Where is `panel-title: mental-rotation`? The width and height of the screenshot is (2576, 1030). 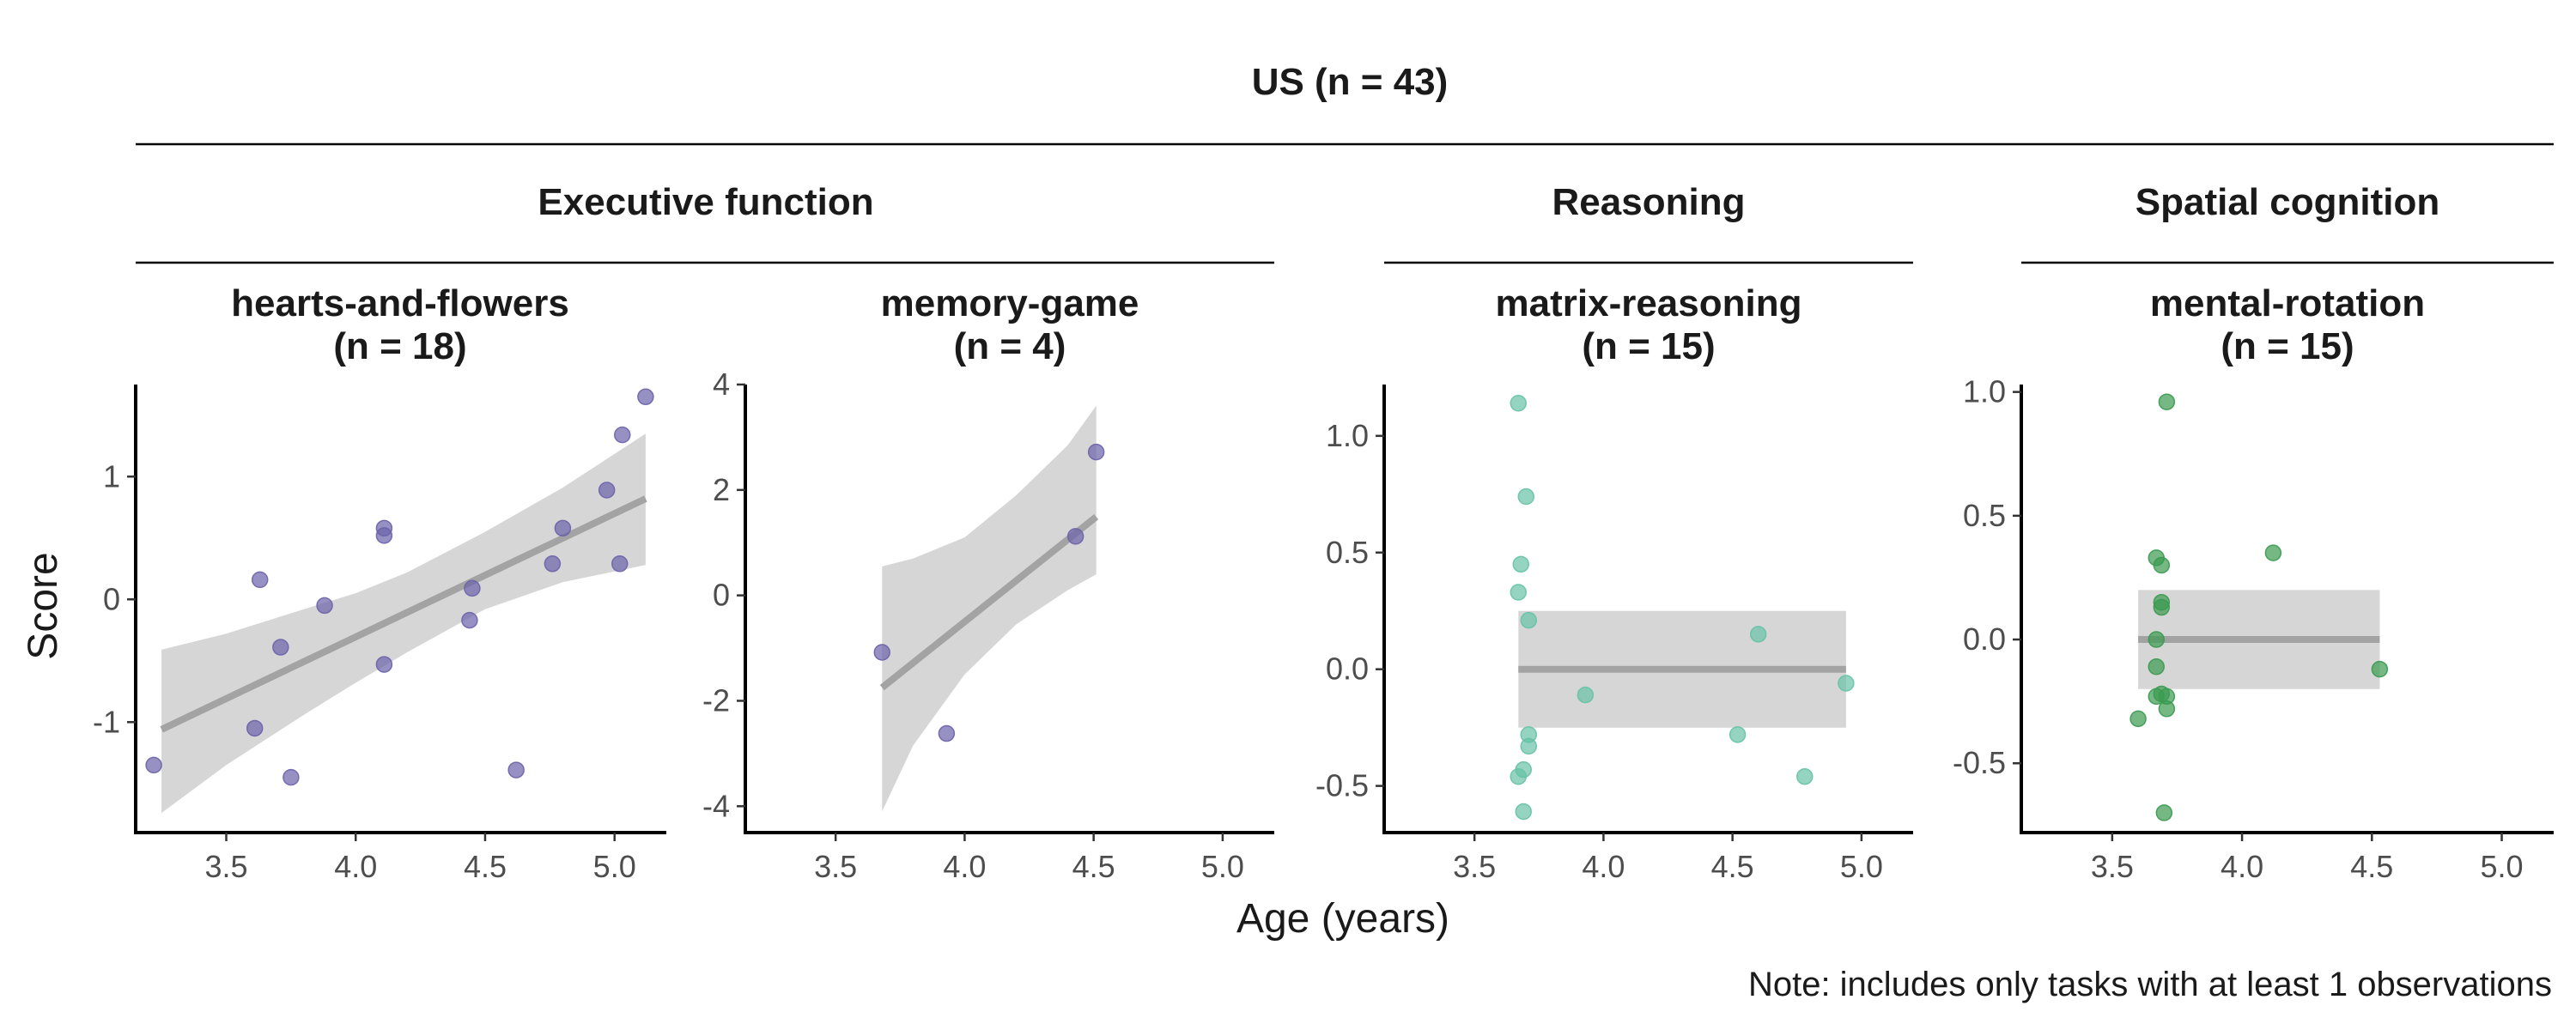
panel-title: mental-rotation is located at coordinates (2287, 303).